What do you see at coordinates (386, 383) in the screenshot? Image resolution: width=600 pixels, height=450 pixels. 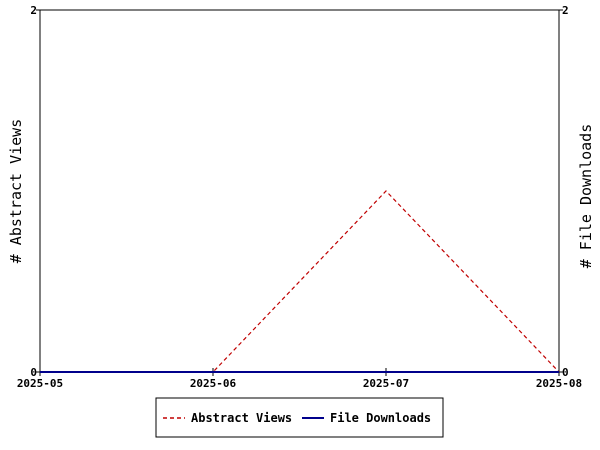 I see `x-tick-label: 2025-07` at bounding box center [386, 383].